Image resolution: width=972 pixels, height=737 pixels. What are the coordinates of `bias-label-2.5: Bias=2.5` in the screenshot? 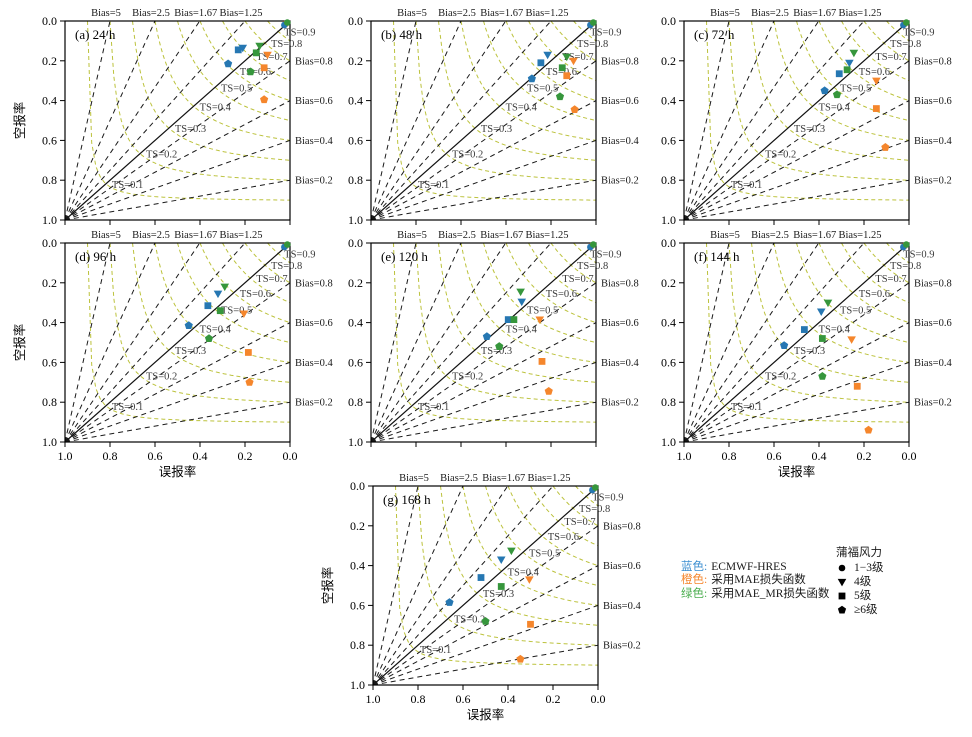 It's located at (151, 235).